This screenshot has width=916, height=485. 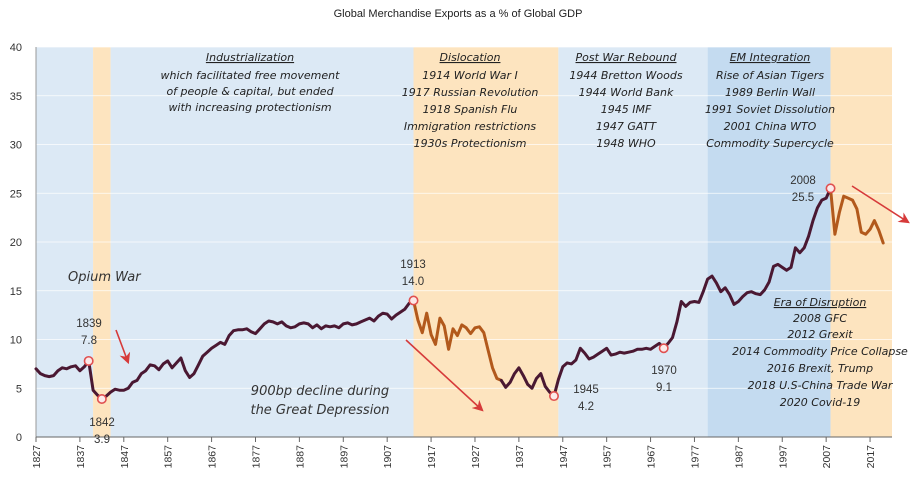 What do you see at coordinates (102, 440) in the screenshot?
I see `label-1842-value: 3.9` at bounding box center [102, 440].